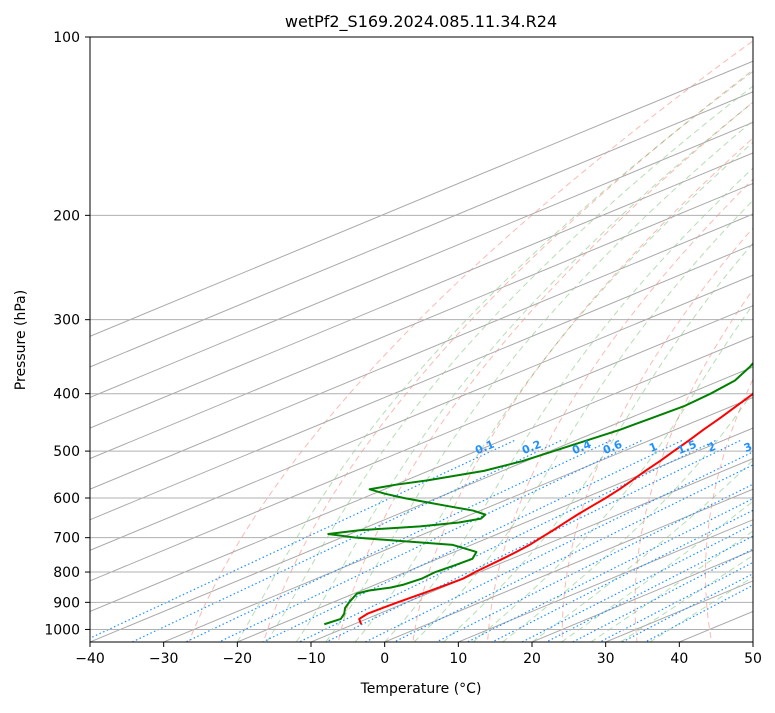  What do you see at coordinates (532, 659) in the screenshot?
I see `x-tick-label: 20` at bounding box center [532, 659].